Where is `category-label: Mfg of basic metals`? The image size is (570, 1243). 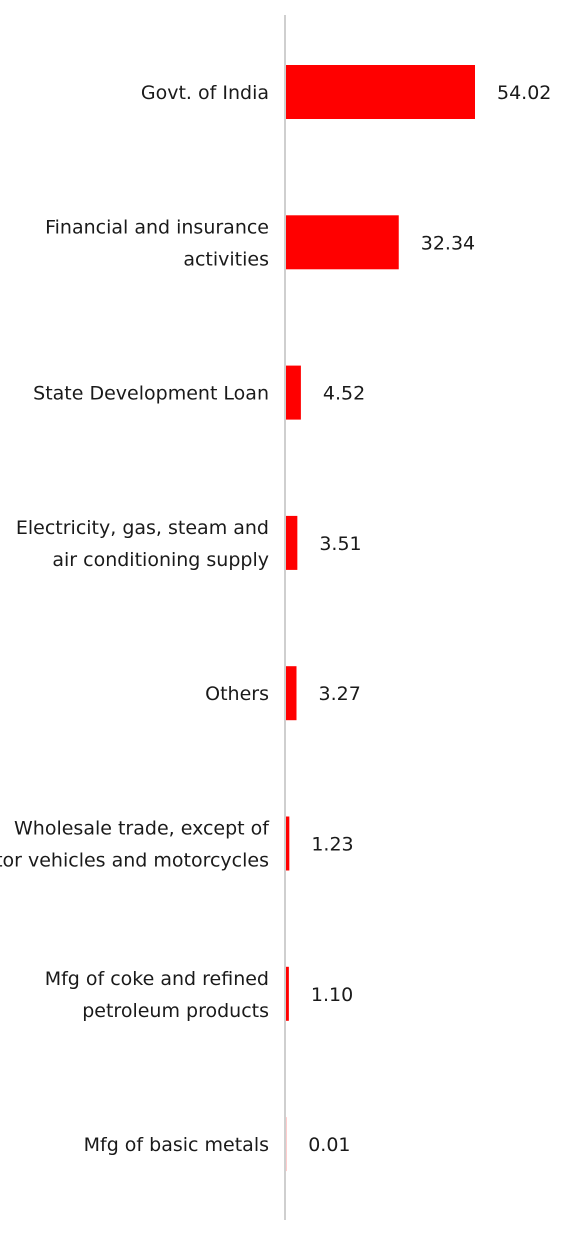
category-label: Mfg of basic metals is located at coordinates (176, 1145).